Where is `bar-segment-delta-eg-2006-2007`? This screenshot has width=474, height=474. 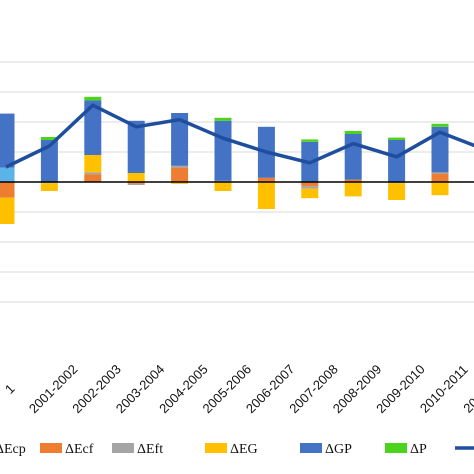
bar-segment-delta-eg-2006-2007 is located at coordinates (266, 195).